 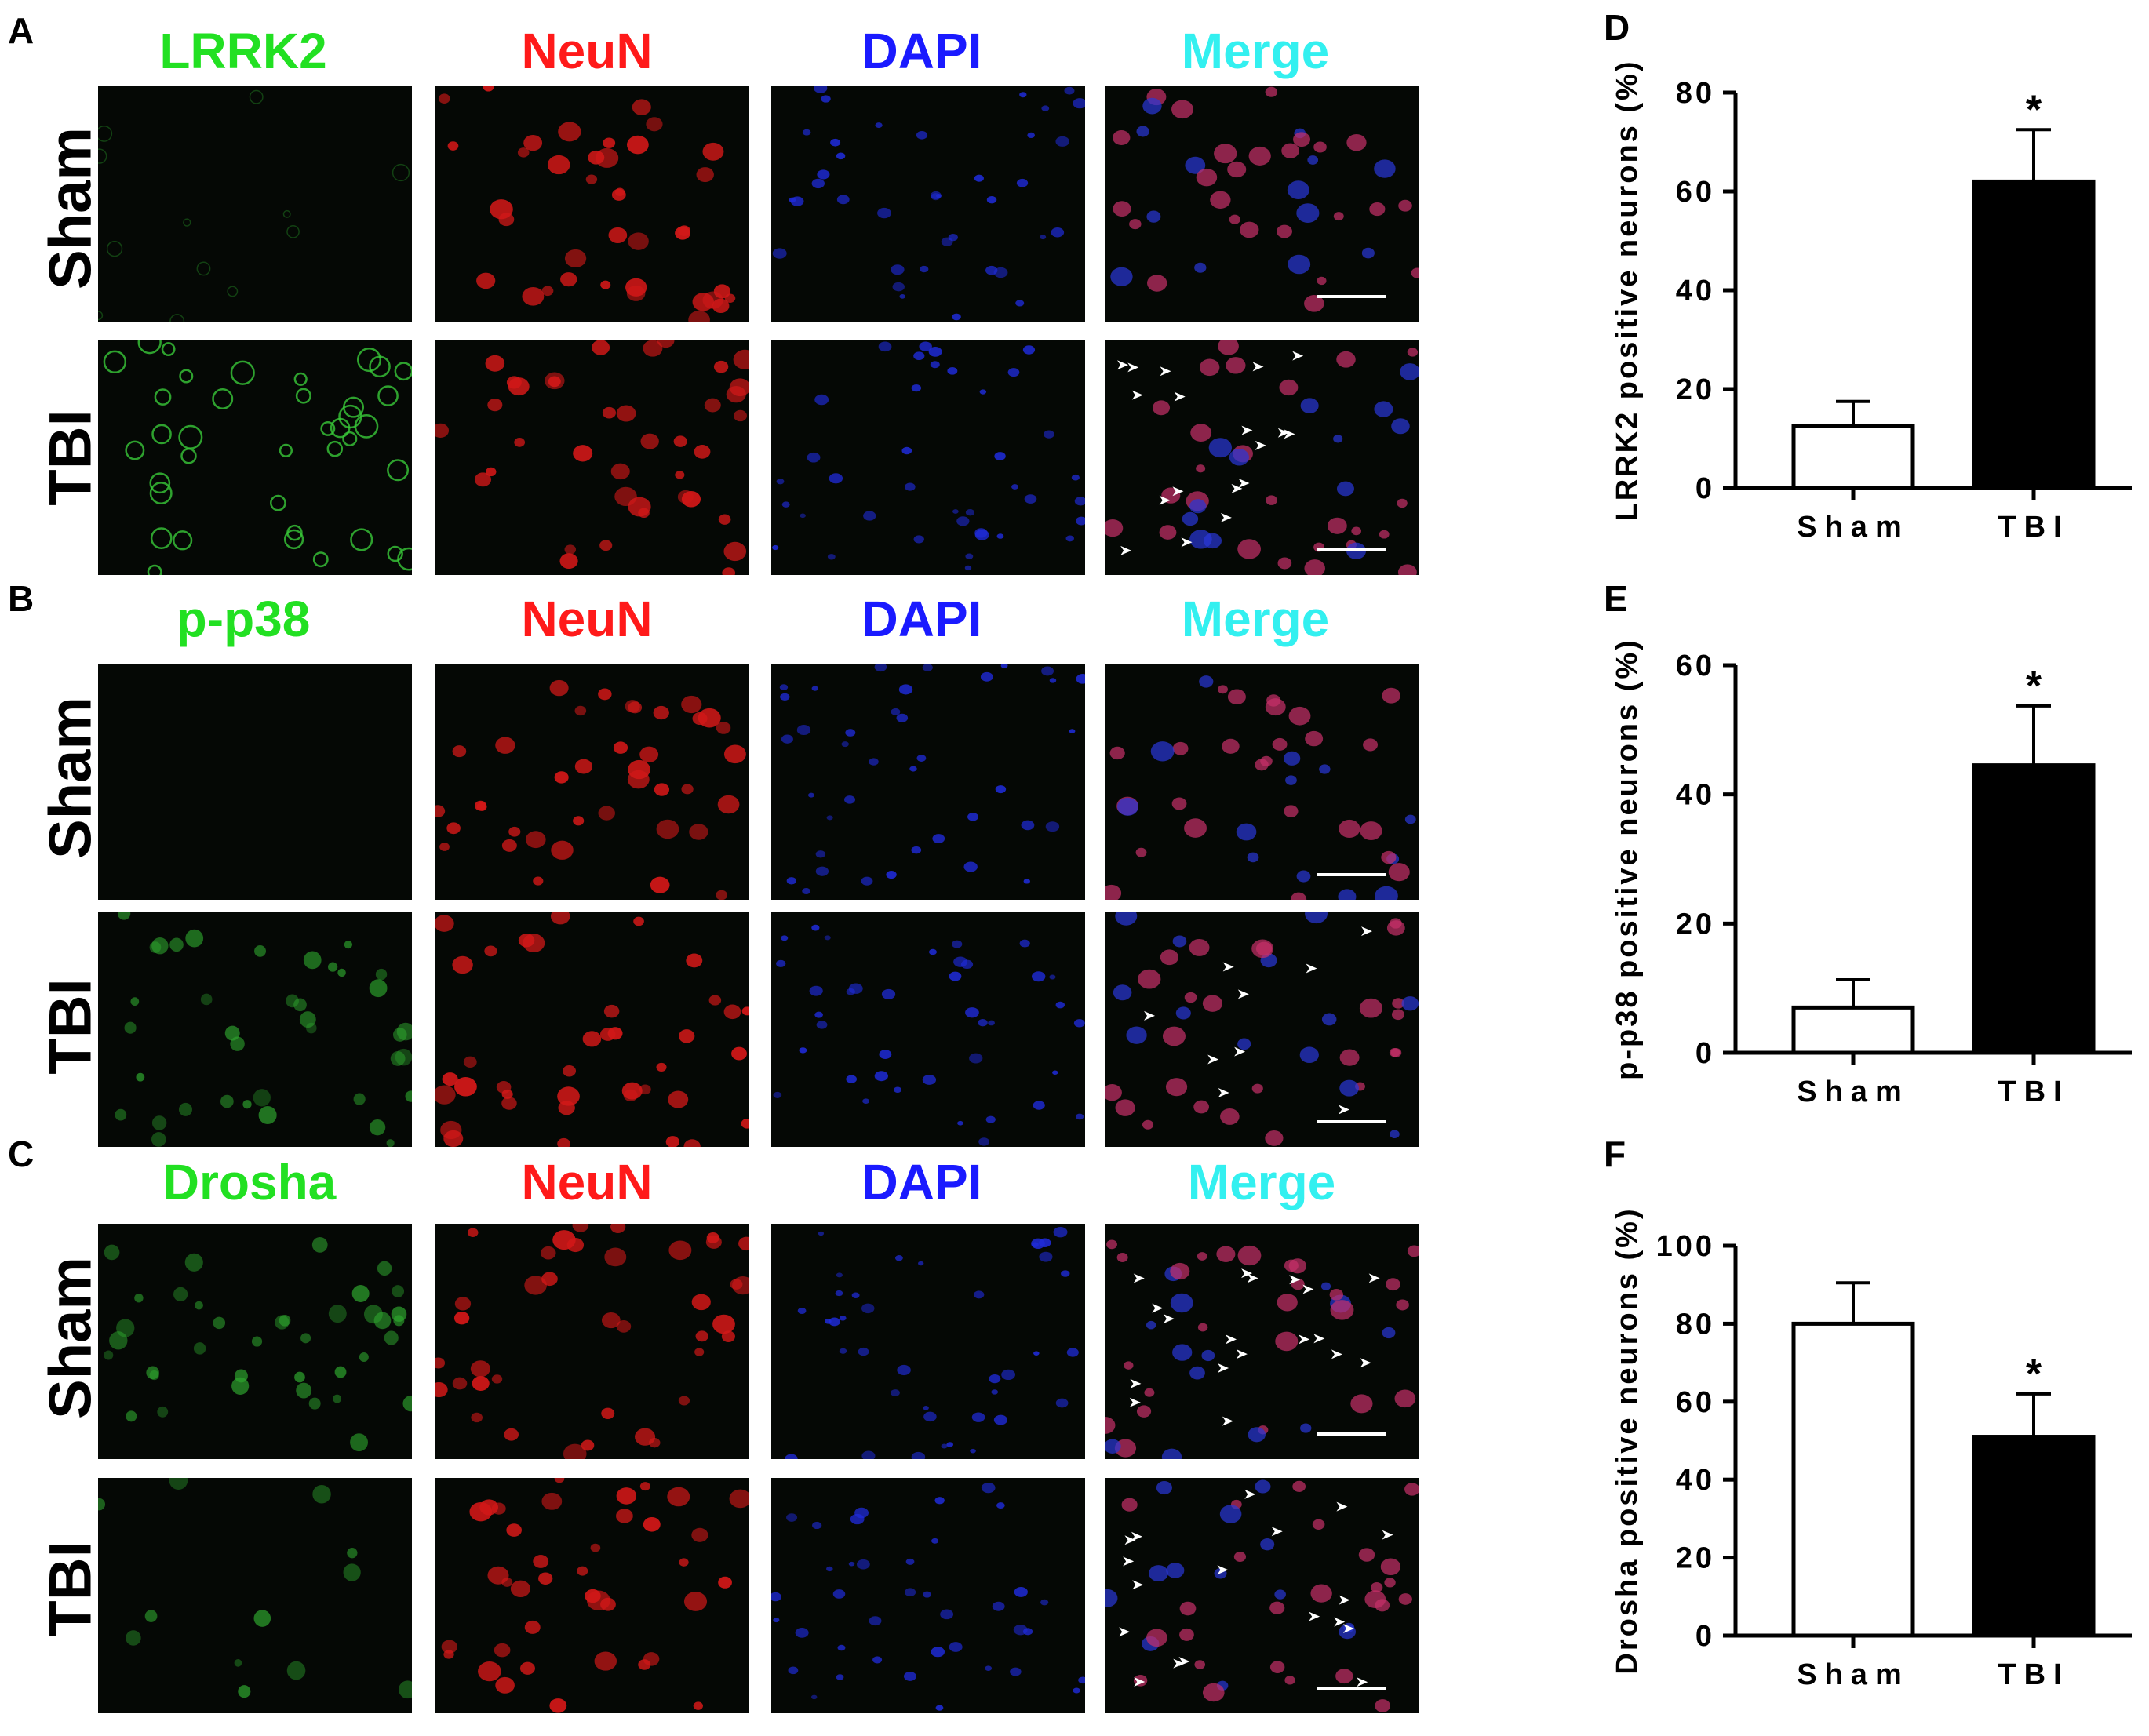 What do you see at coordinates (928, 204) in the screenshot?
I see `micrograph-a-sham-dapi` at bounding box center [928, 204].